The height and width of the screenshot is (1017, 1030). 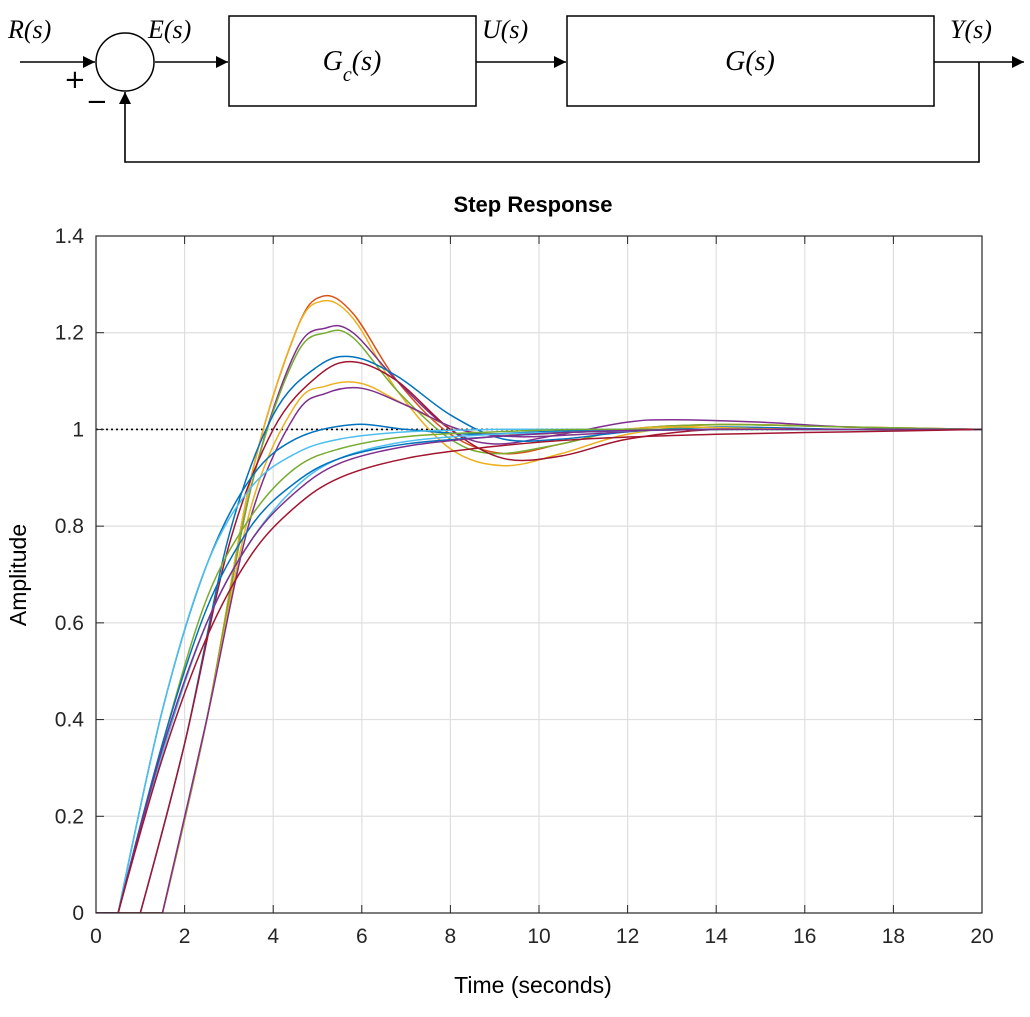 I want to click on plant-block, so click(x=750, y=61).